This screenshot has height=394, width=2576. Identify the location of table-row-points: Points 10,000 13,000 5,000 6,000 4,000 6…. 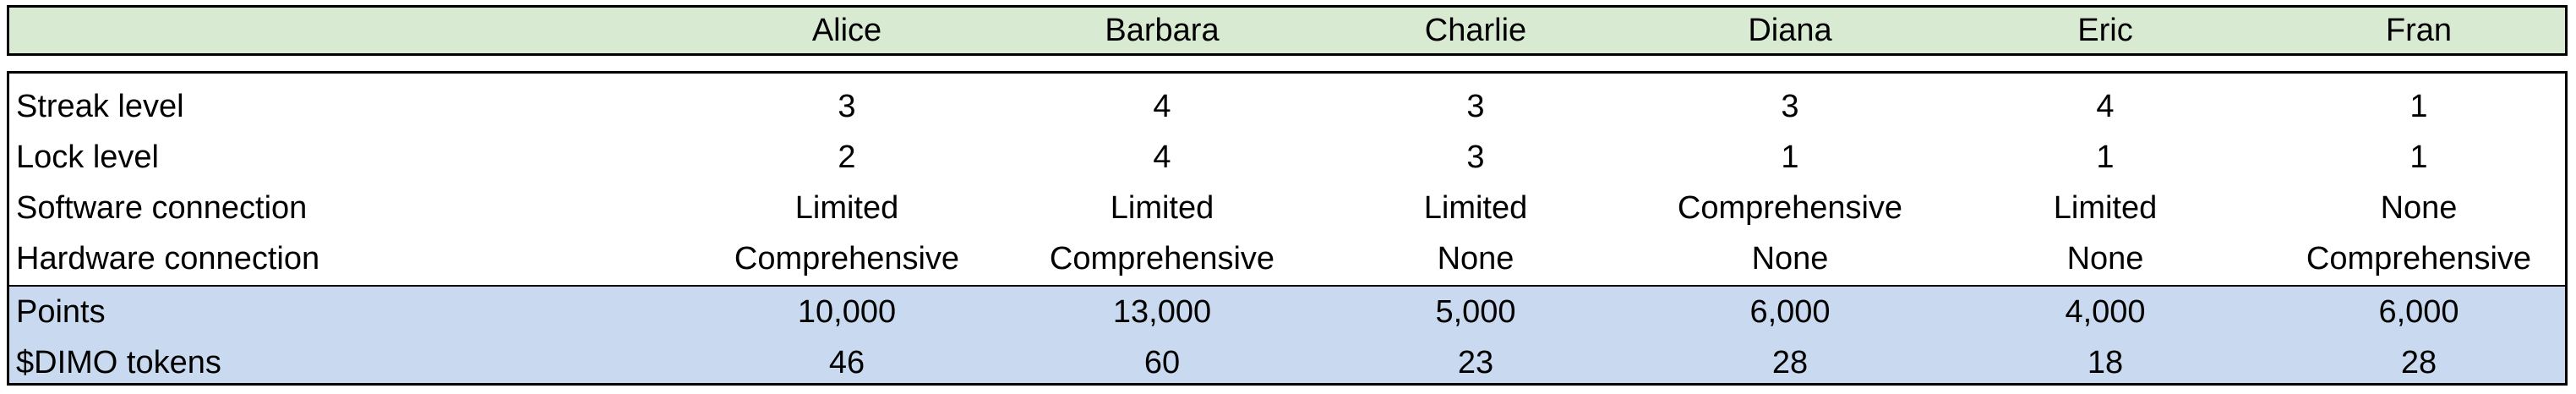
(1287, 312).